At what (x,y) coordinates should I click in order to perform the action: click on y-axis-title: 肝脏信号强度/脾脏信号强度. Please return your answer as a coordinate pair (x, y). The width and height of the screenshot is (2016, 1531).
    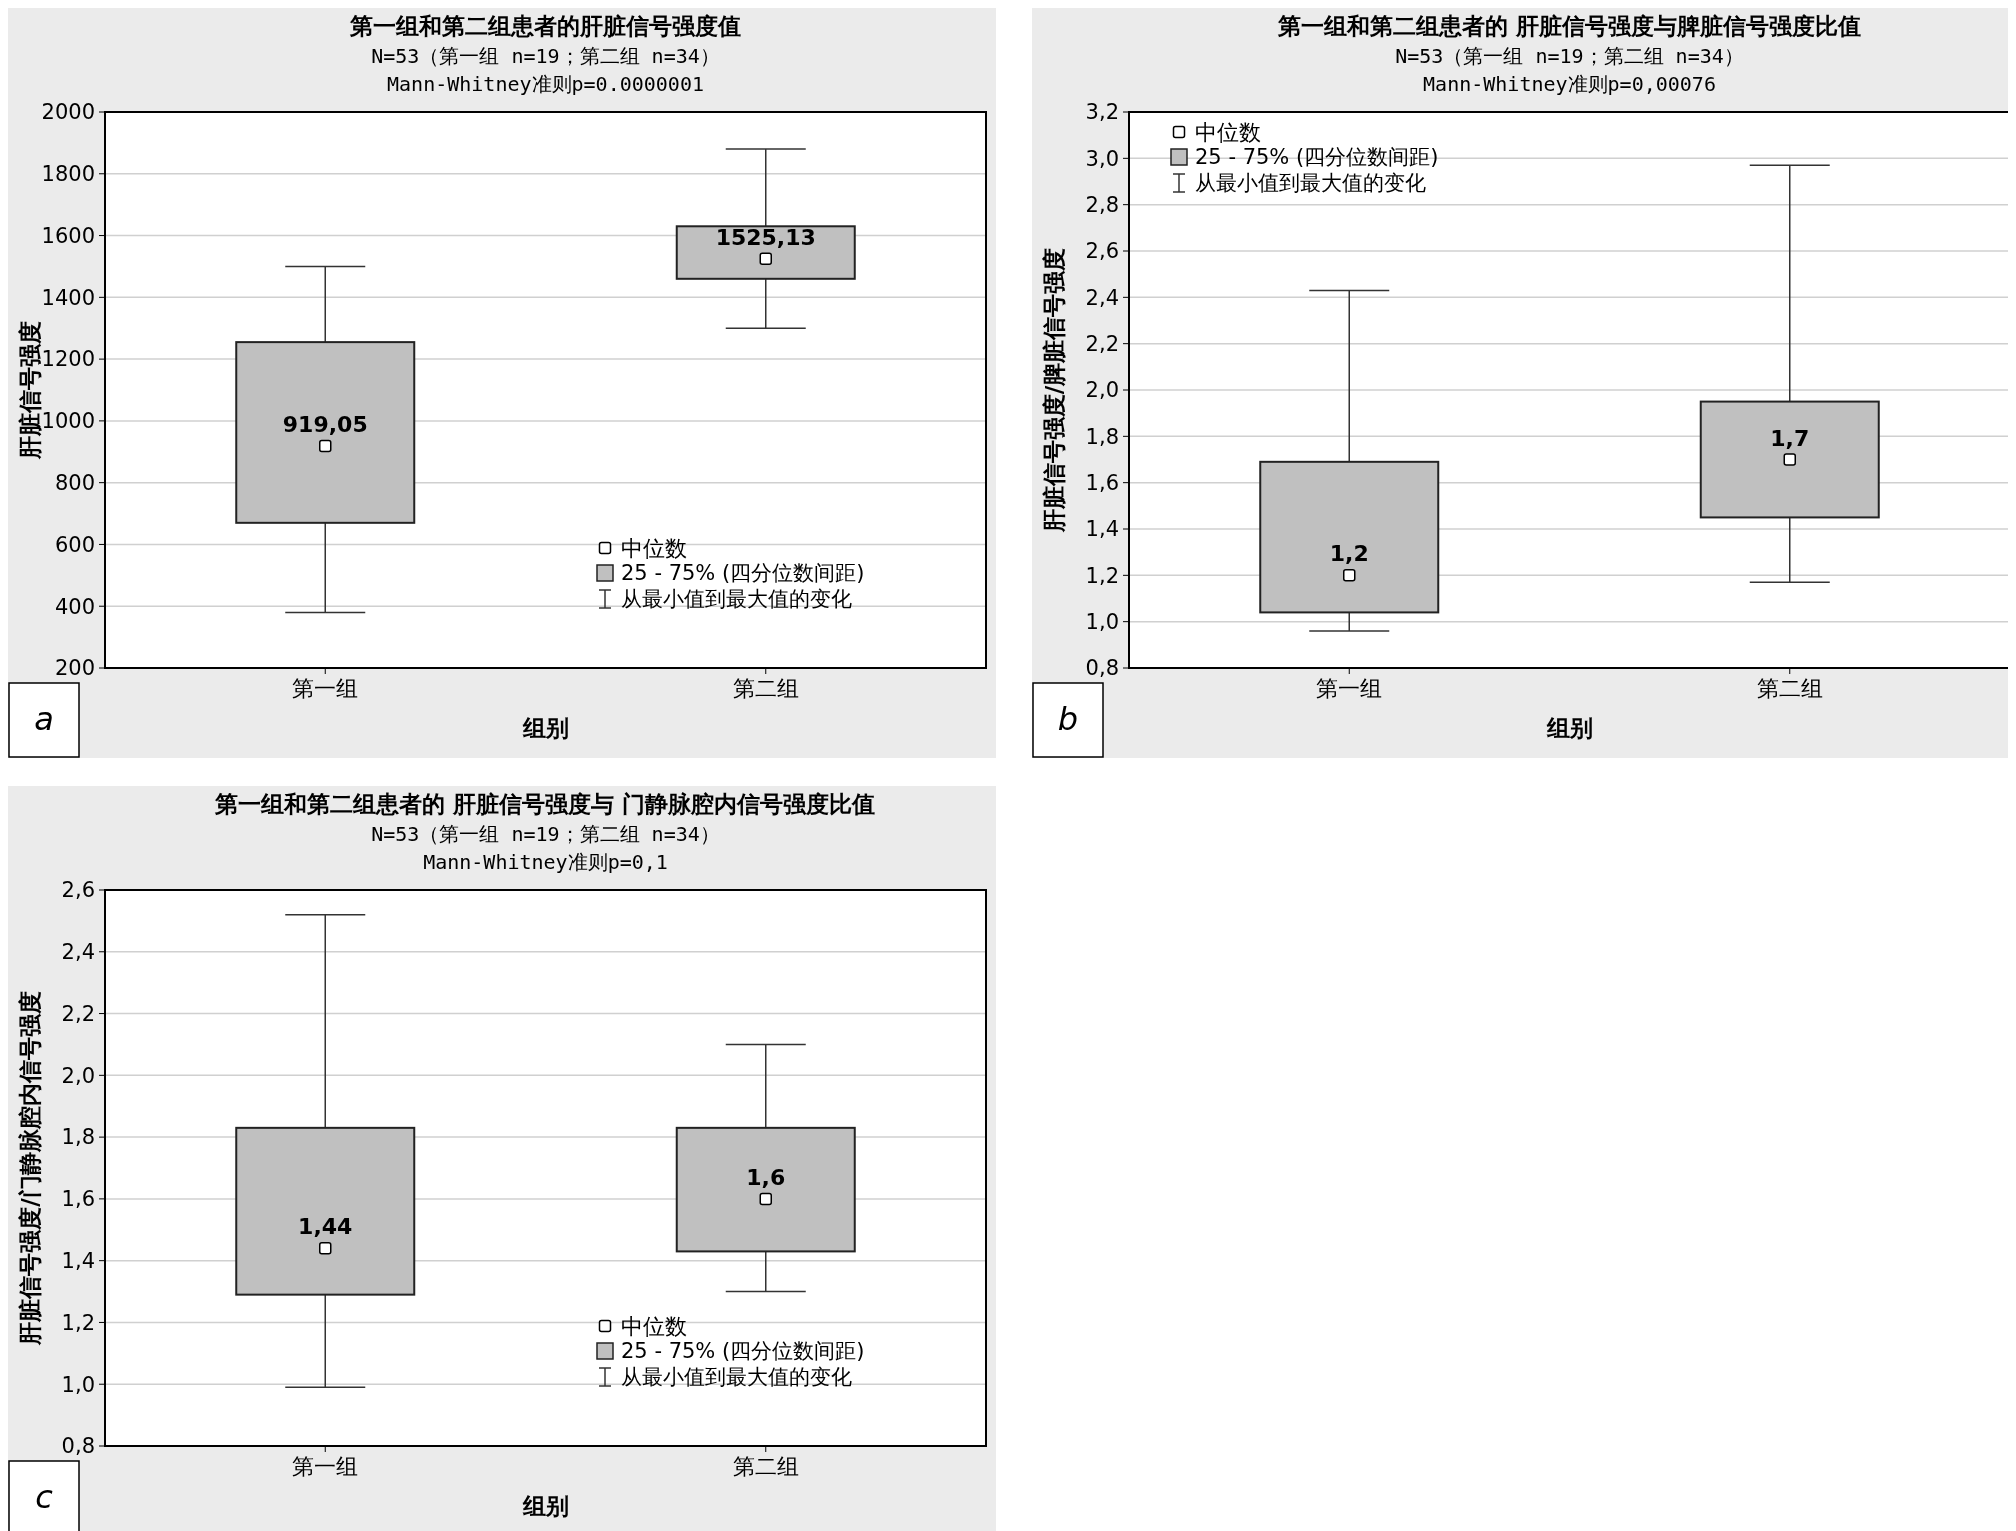
    Looking at the image, I should click on (1054, 390).